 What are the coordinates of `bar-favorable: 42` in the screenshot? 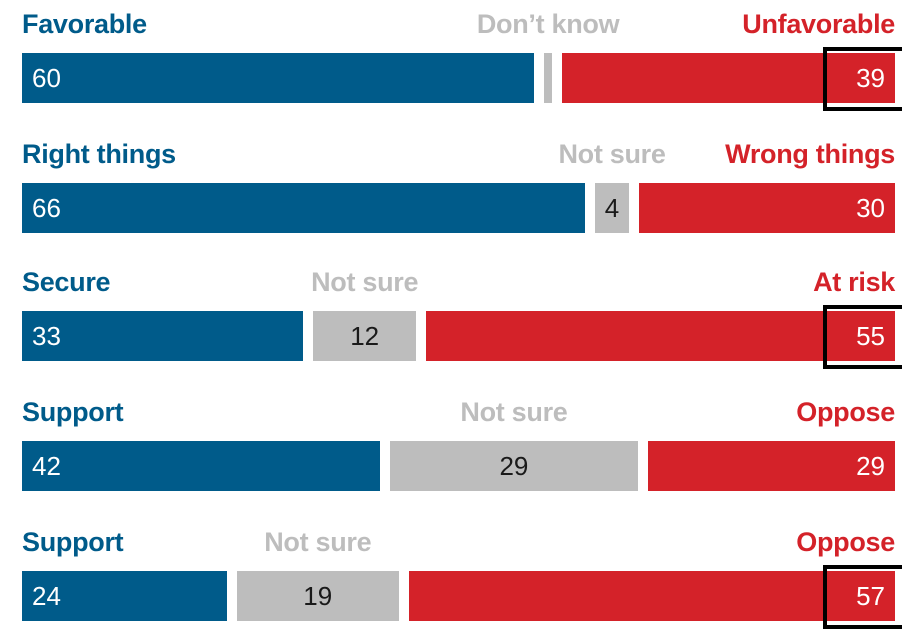 It's located at (201, 466).